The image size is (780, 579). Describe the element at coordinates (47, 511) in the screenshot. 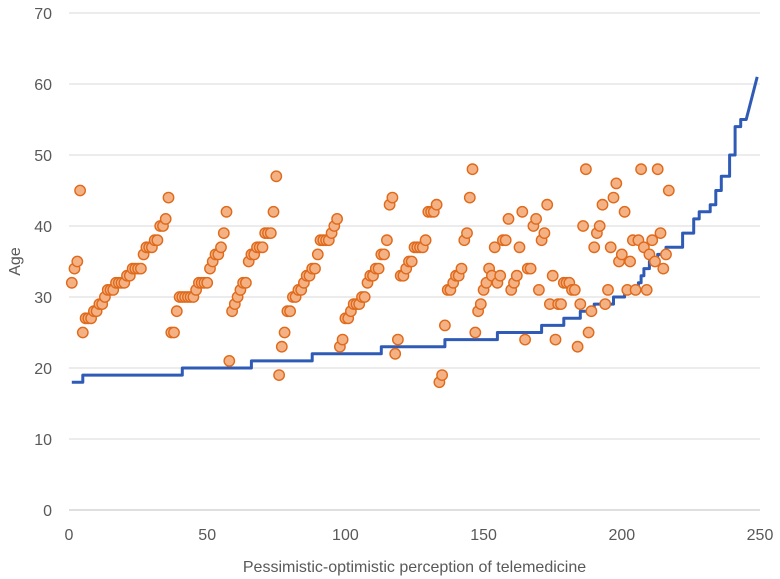

I see `y-tick-label-0: 0` at that location.